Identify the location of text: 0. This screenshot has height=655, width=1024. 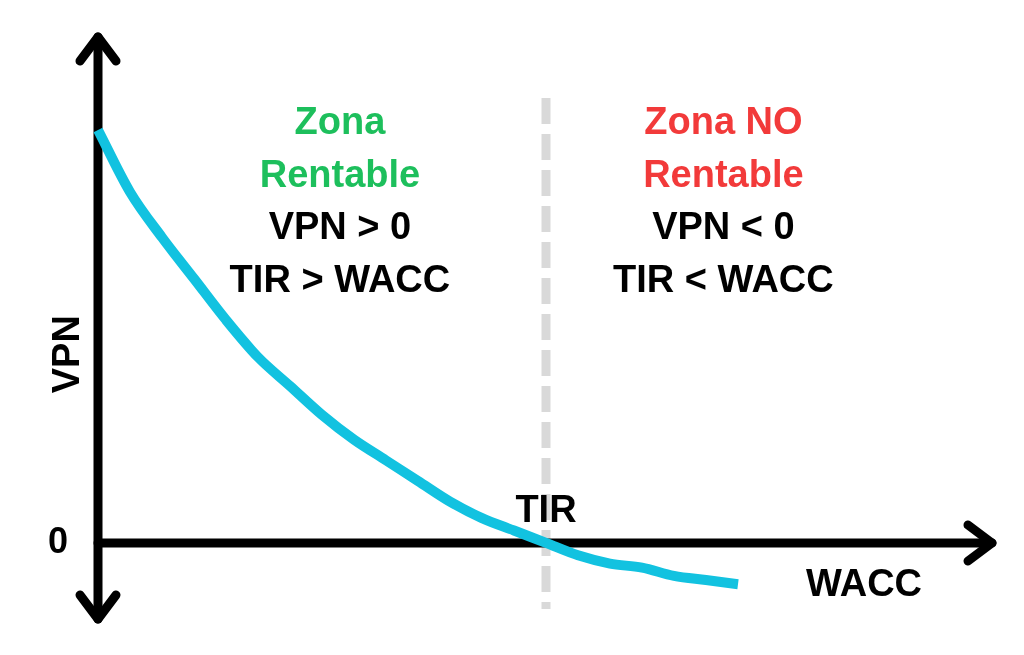
(57, 540).